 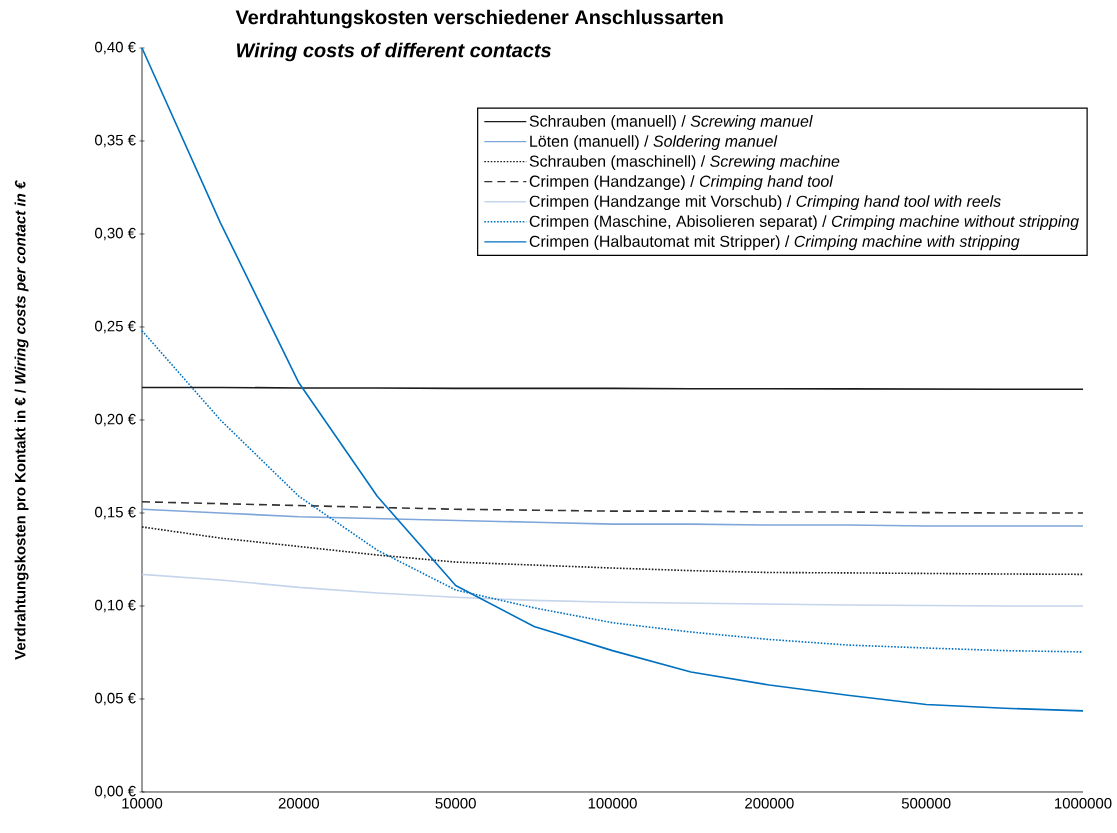 What do you see at coordinates (612, 803) in the screenshot?
I see `x-tick-label: 100000` at bounding box center [612, 803].